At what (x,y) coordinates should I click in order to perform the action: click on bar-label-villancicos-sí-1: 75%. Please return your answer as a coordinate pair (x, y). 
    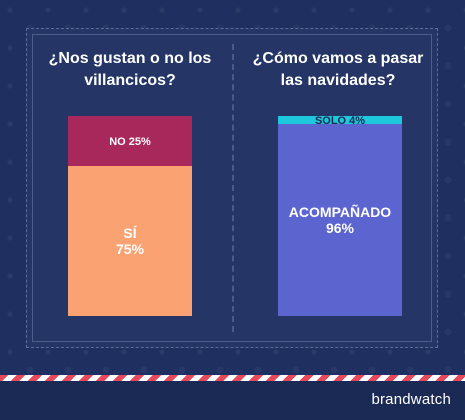
    Looking at the image, I should click on (130, 249).